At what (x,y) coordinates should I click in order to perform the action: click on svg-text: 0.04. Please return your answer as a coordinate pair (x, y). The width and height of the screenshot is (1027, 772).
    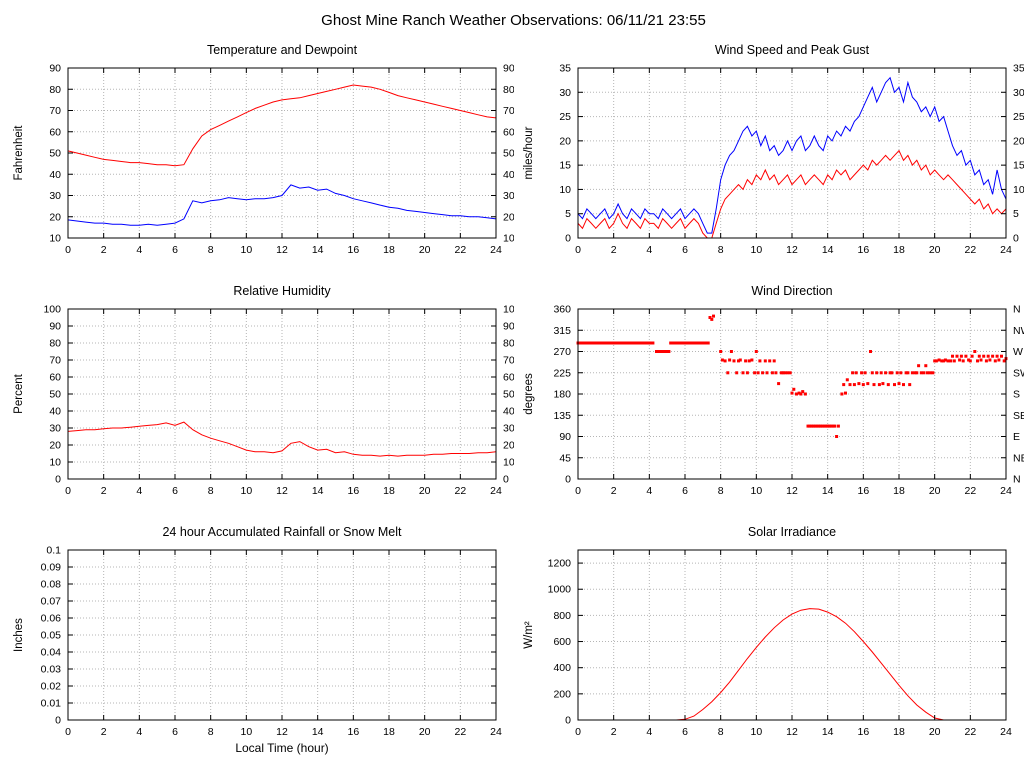
    Looking at the image, I should click on (50, 653).